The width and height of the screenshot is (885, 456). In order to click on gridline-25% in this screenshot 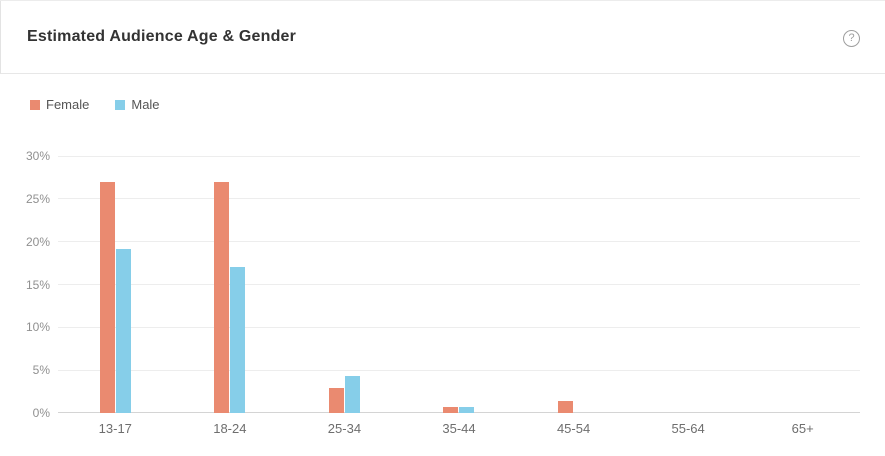, I will do `click(459, 199)`.